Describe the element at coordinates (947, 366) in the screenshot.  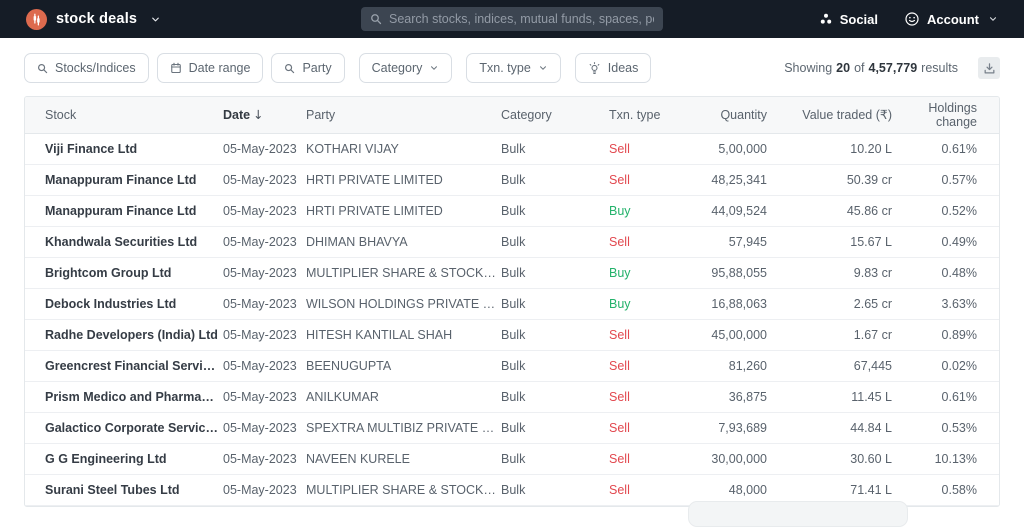
I see `holdings-change: 0.02%` at that location.